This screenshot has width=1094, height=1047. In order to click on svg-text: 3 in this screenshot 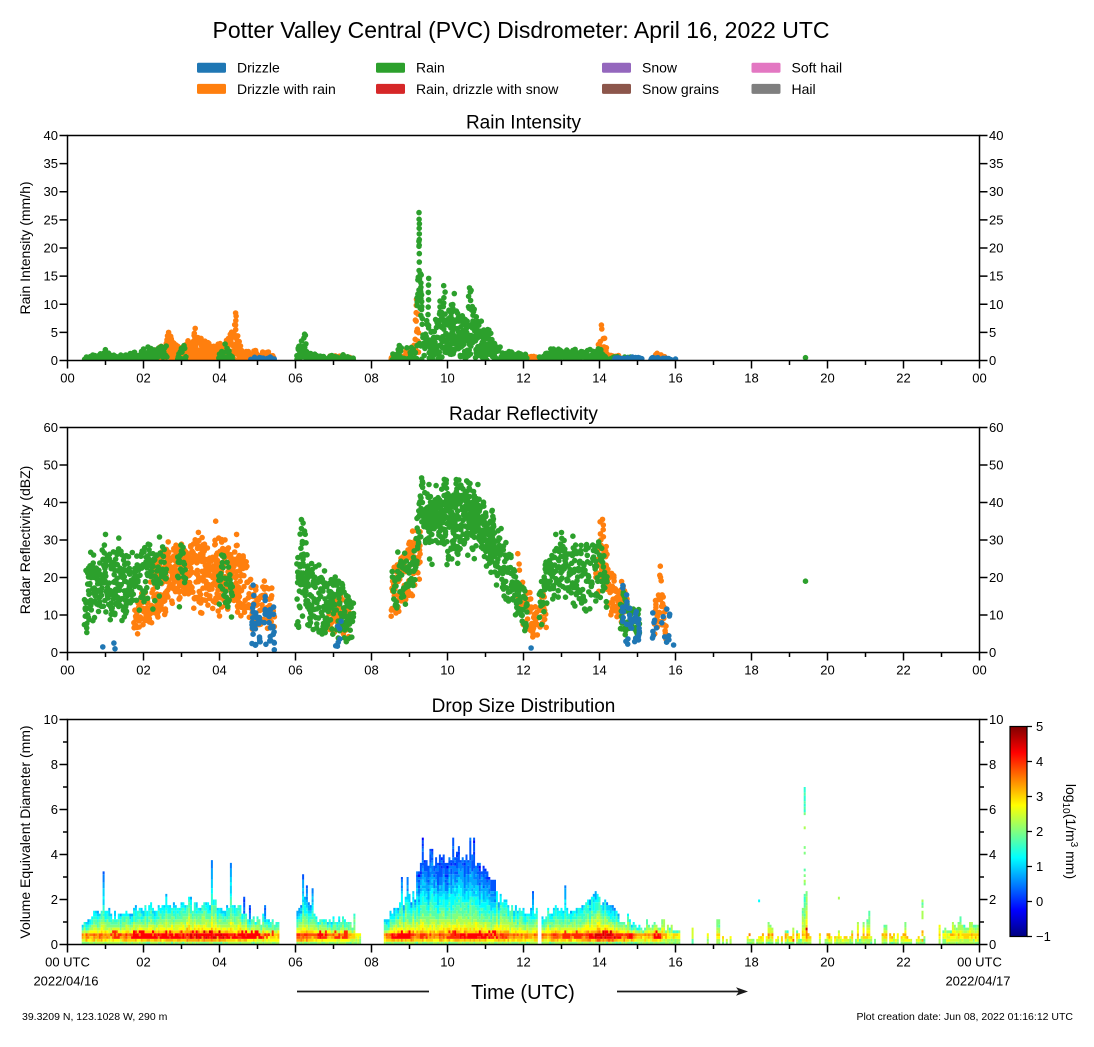, I will do `click(1039, 796)`.